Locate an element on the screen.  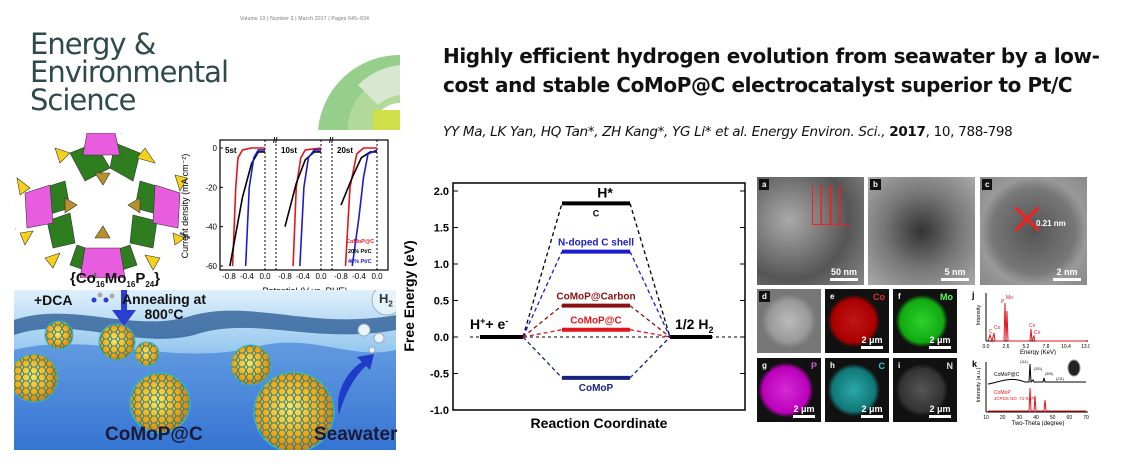
y-tick-label: 0.5 is located at coordinates (441, 302).